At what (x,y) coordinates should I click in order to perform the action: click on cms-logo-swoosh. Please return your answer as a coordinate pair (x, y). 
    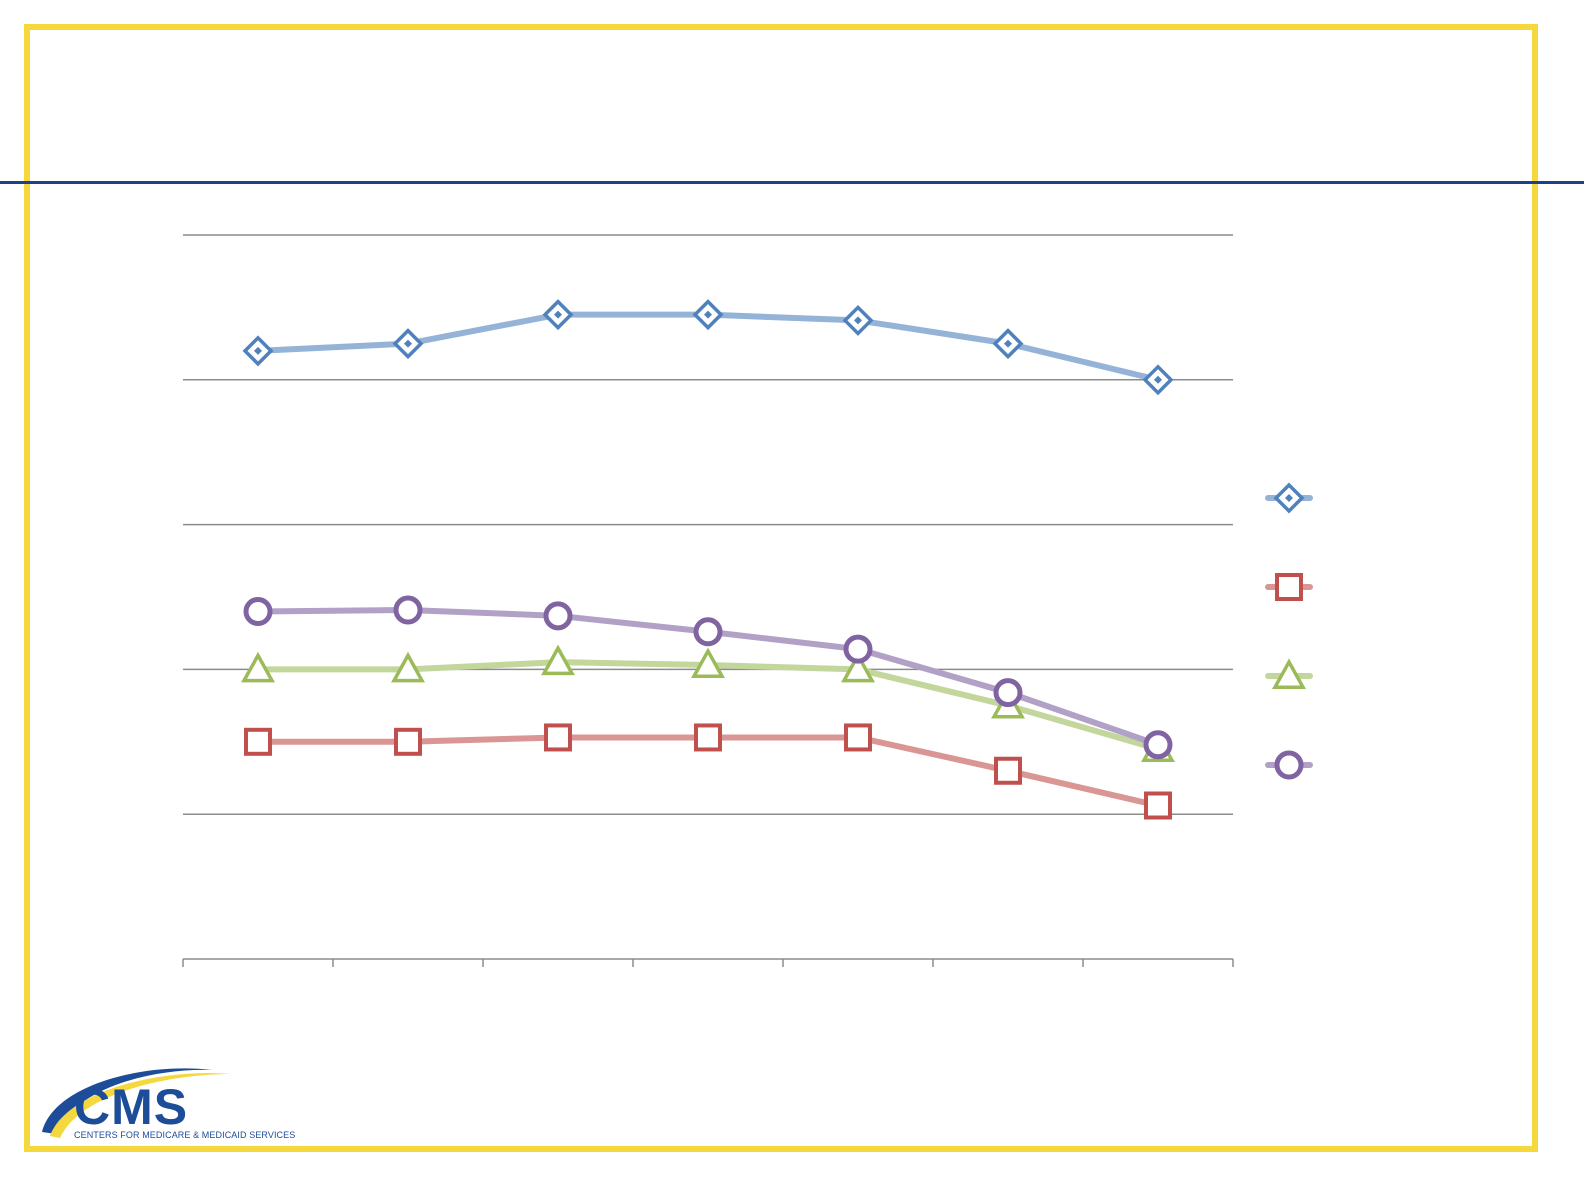
    Looking at the image, I should click on (137, 1103).